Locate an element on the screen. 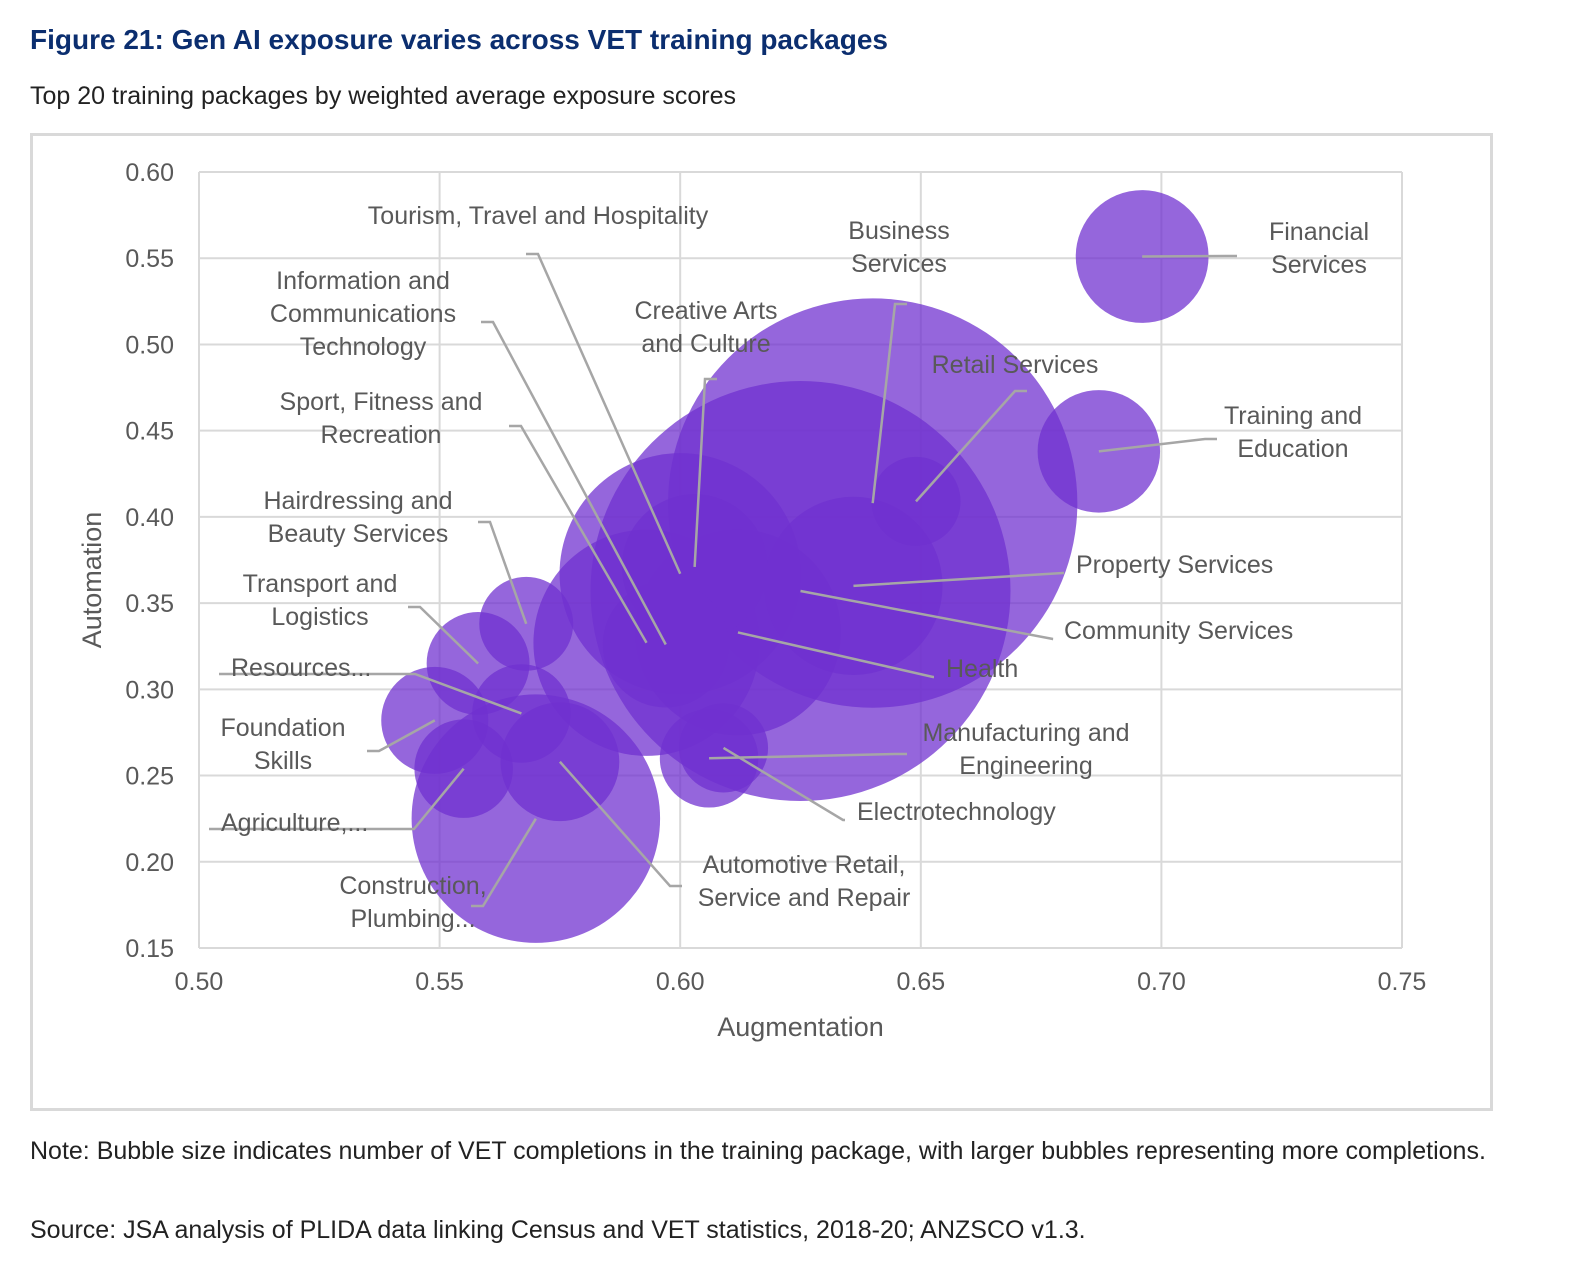  point-label-line: Education is located at coordinates (1292, 449).